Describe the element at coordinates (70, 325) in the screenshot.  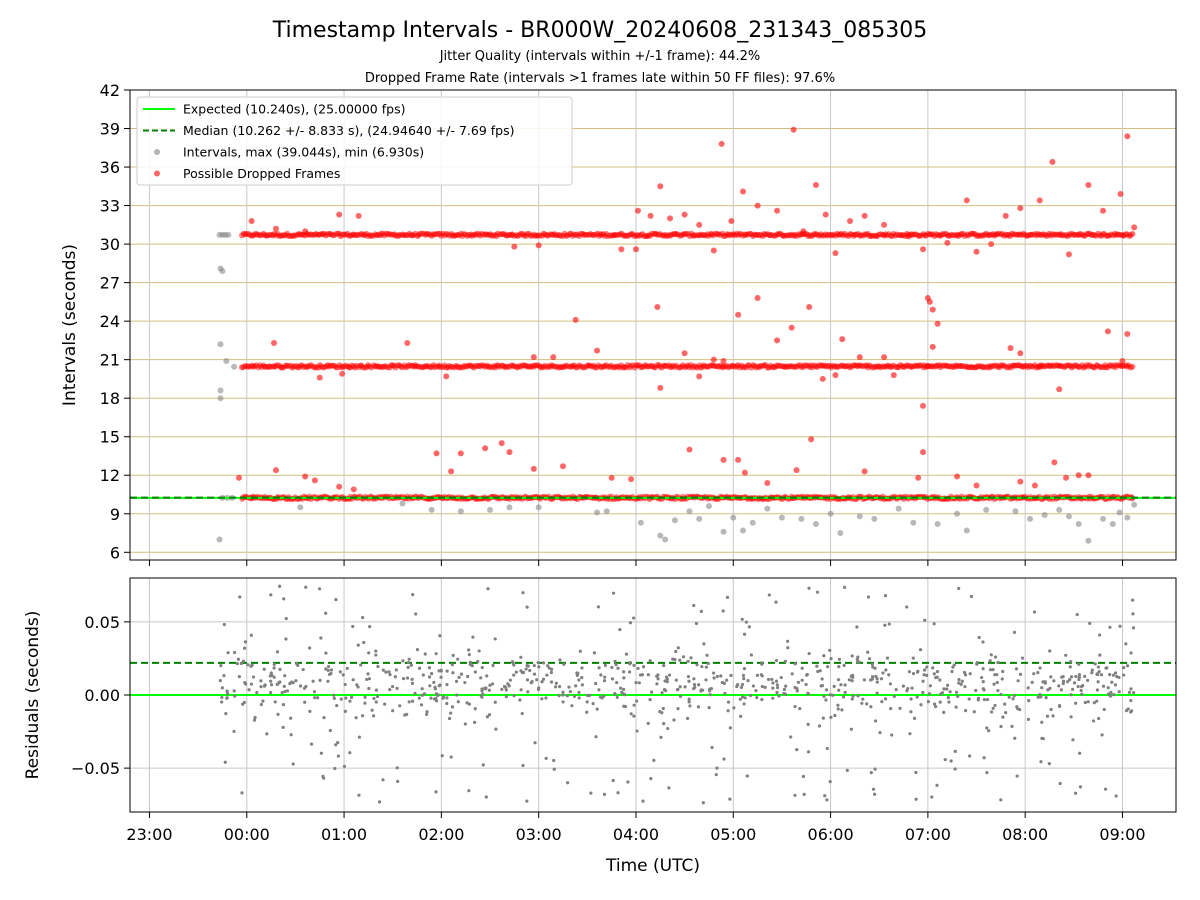
I see `top-y-axis-label: Intervals (seconds)` at that location.